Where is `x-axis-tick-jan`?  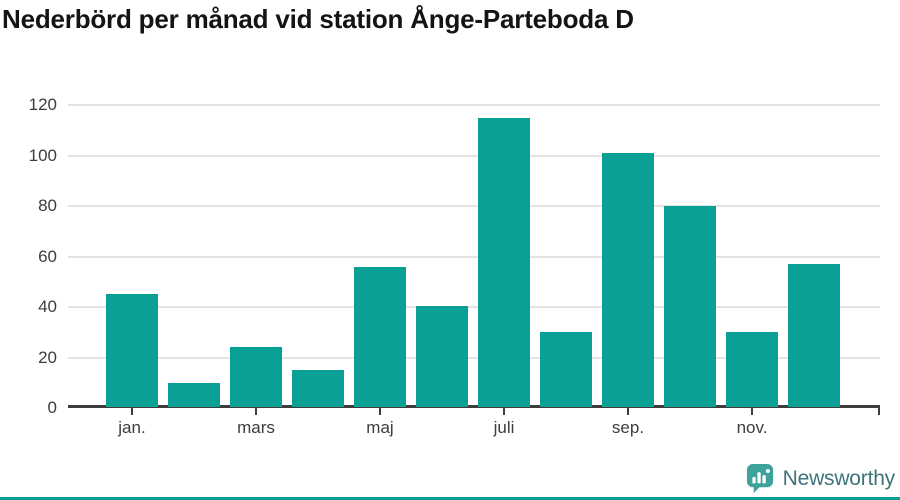
x-axis-tick-jan is located at coordinates (132, 411).